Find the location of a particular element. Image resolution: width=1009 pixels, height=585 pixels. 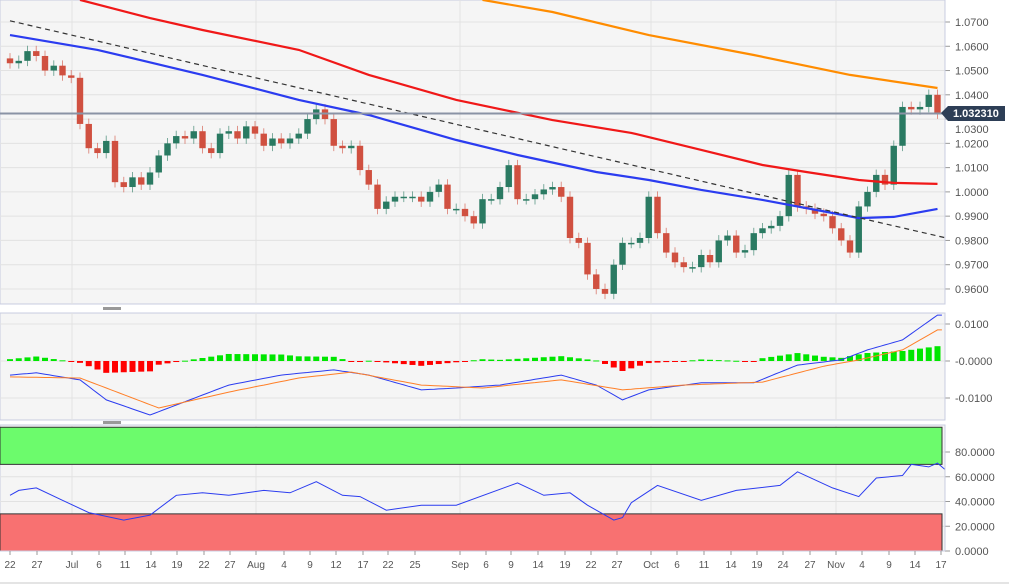

x-axis-label: 14 is located at coordinates (731, 565).